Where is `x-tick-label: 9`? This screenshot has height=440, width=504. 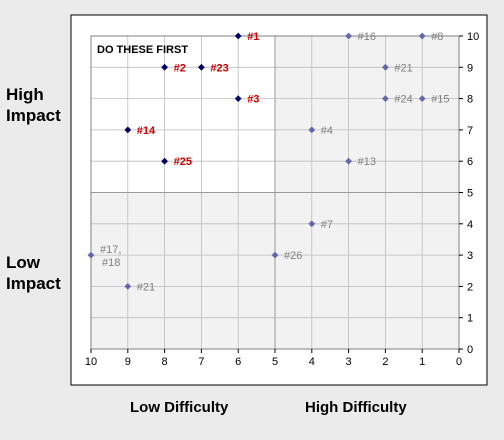
x-tick-label: 9 is located at coordinates (128, 362).